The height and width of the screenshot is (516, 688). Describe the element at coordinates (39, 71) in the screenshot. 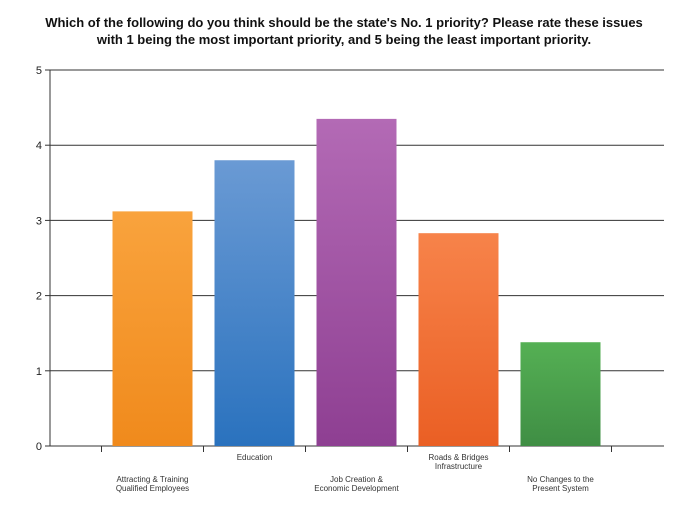

I see `y-tick-label: 5` at that location.